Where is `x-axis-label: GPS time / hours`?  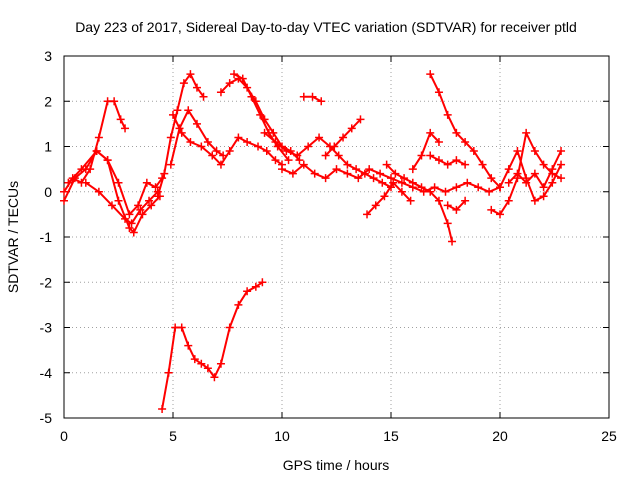
x-axis-label: GPS time / hours is located at coordinates (336, 465).